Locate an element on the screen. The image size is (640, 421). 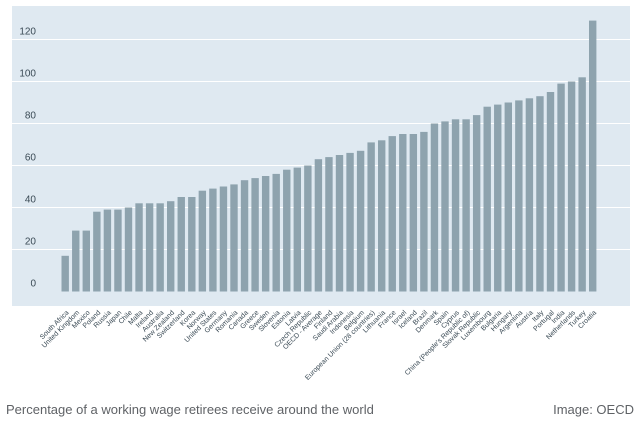
y-tick-label: 60 is located at coordinates (31, 158).